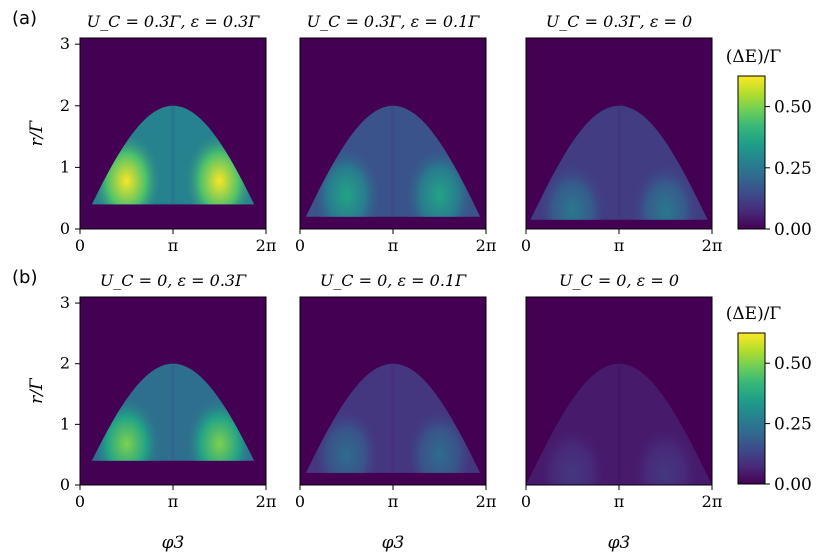 The image size is (831, 556). What do you see at coordinates (393, 280) in the screenshot?
I see `panel-title: U_C = 0, ε = 0.1Γ` at bounding box center [393, 280].